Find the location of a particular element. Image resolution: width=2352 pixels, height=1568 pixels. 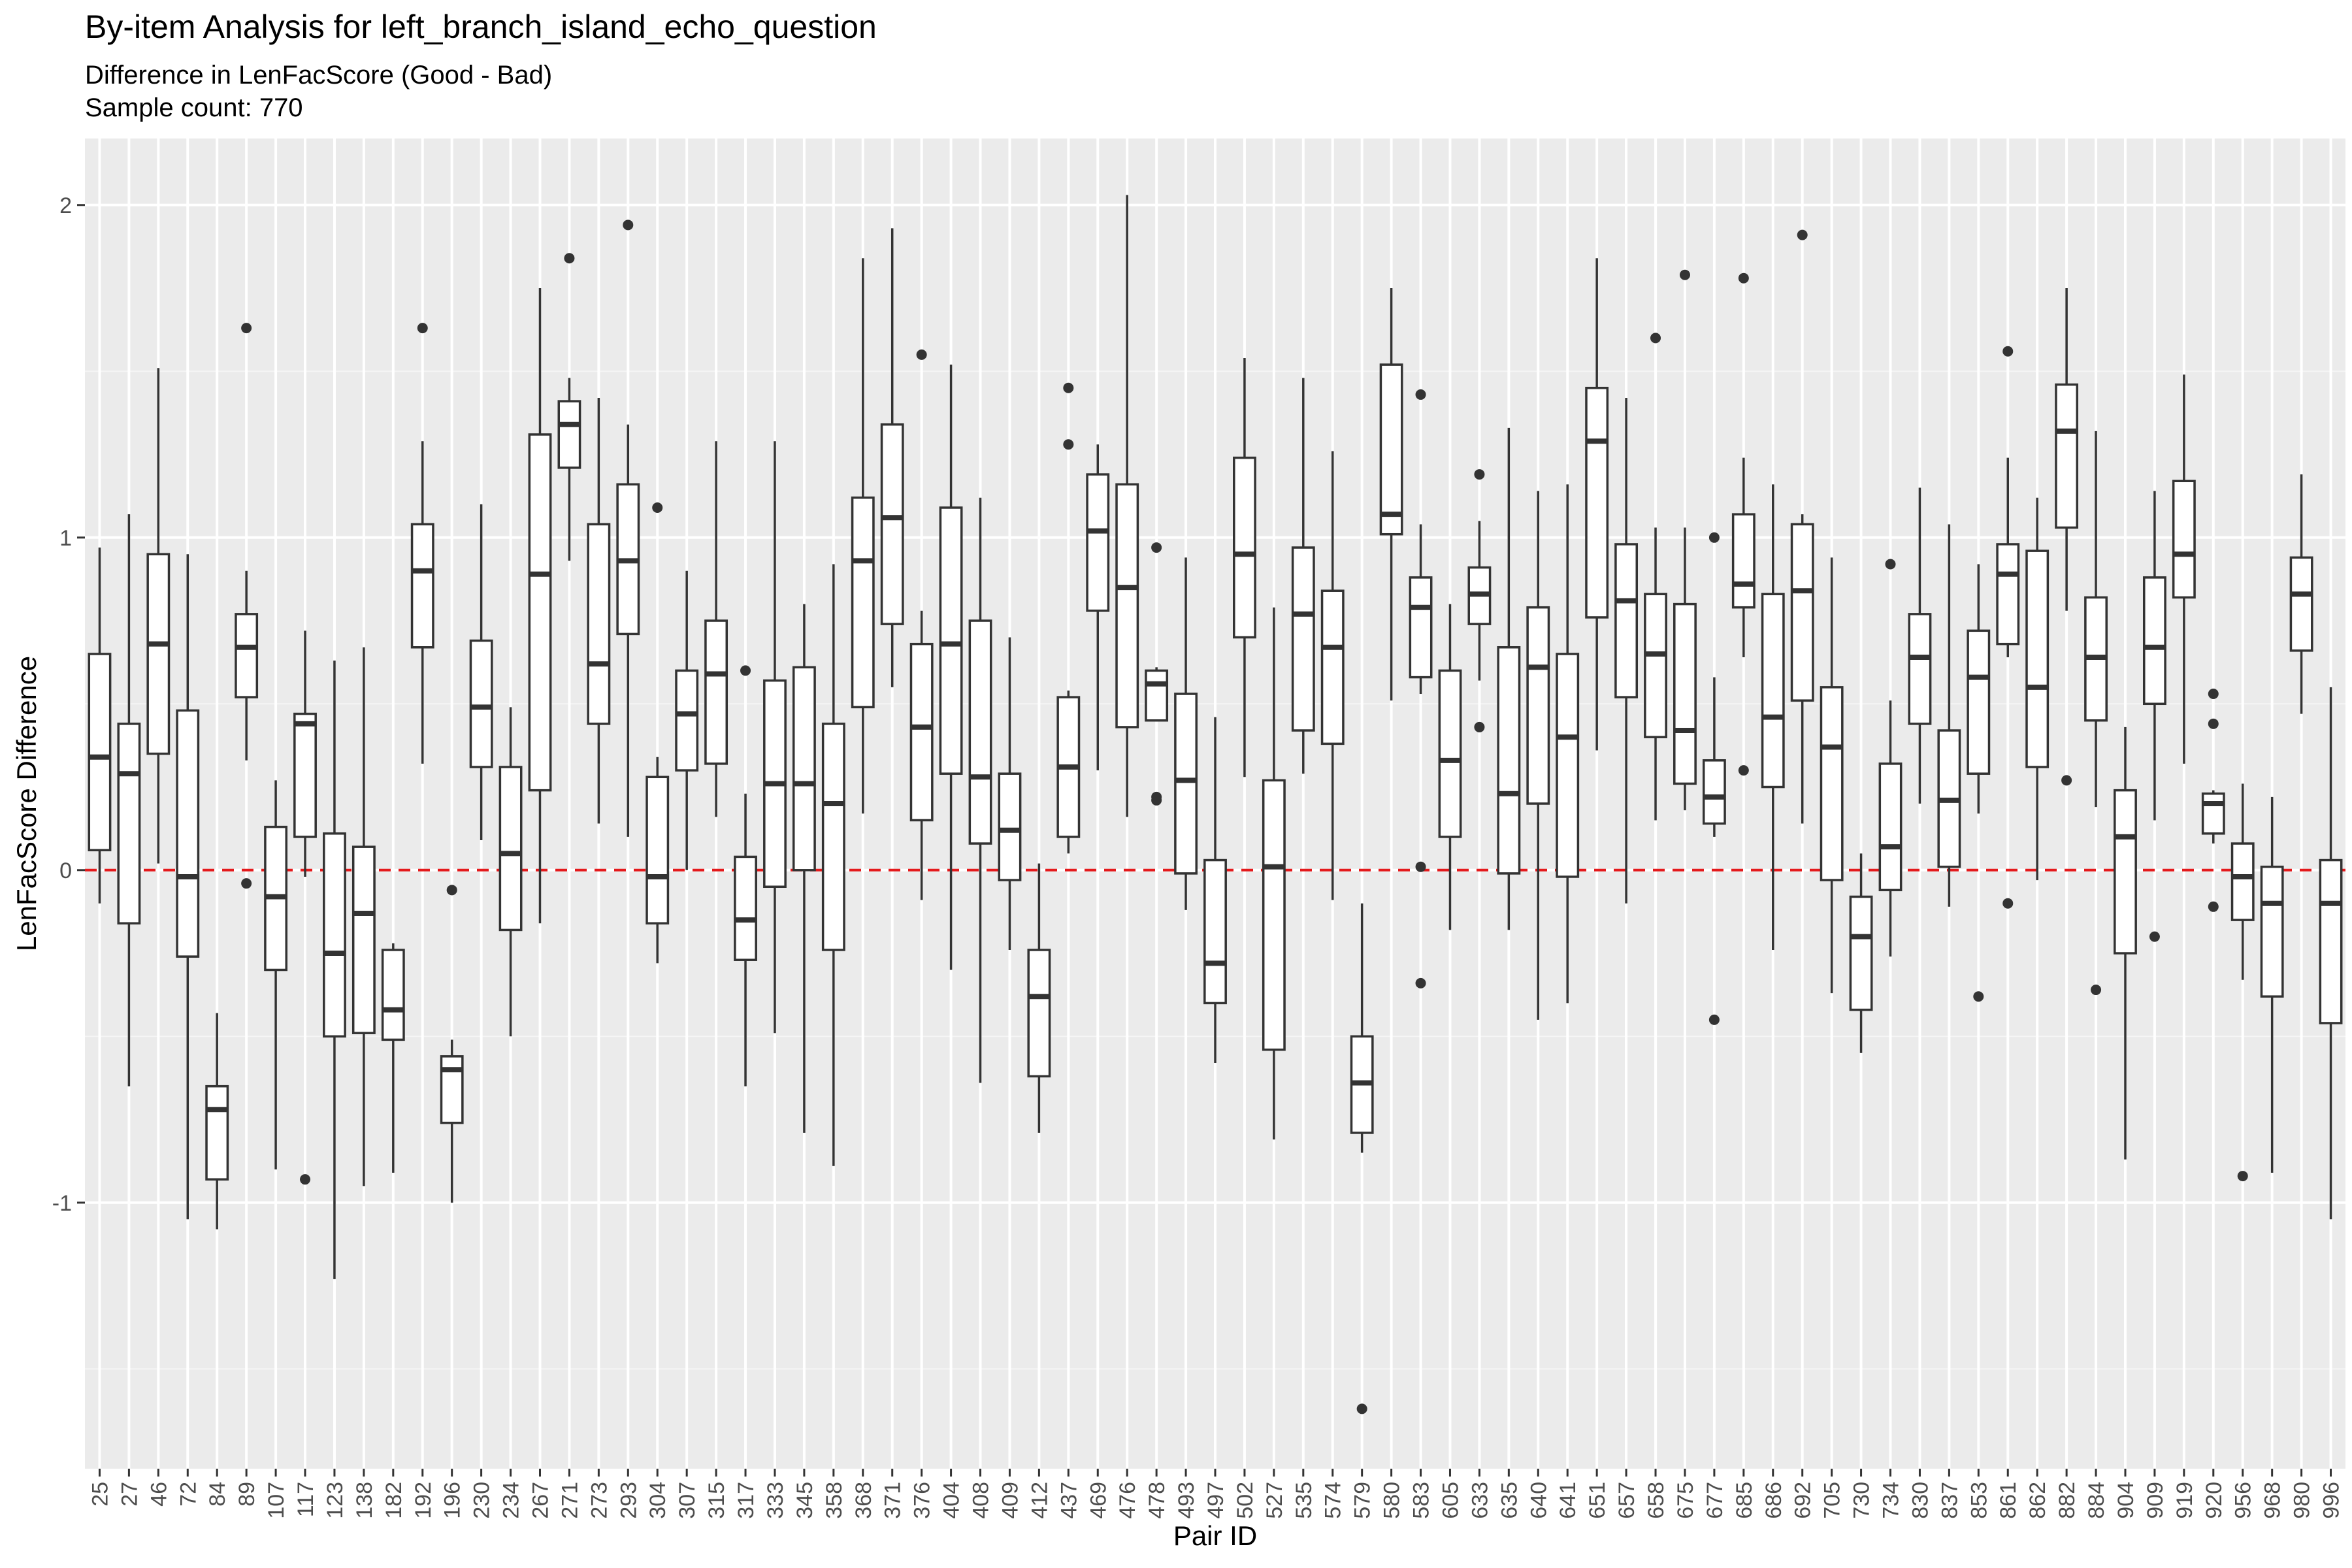

x-tick-label: 996 is located at coordinates (2331, 1500).